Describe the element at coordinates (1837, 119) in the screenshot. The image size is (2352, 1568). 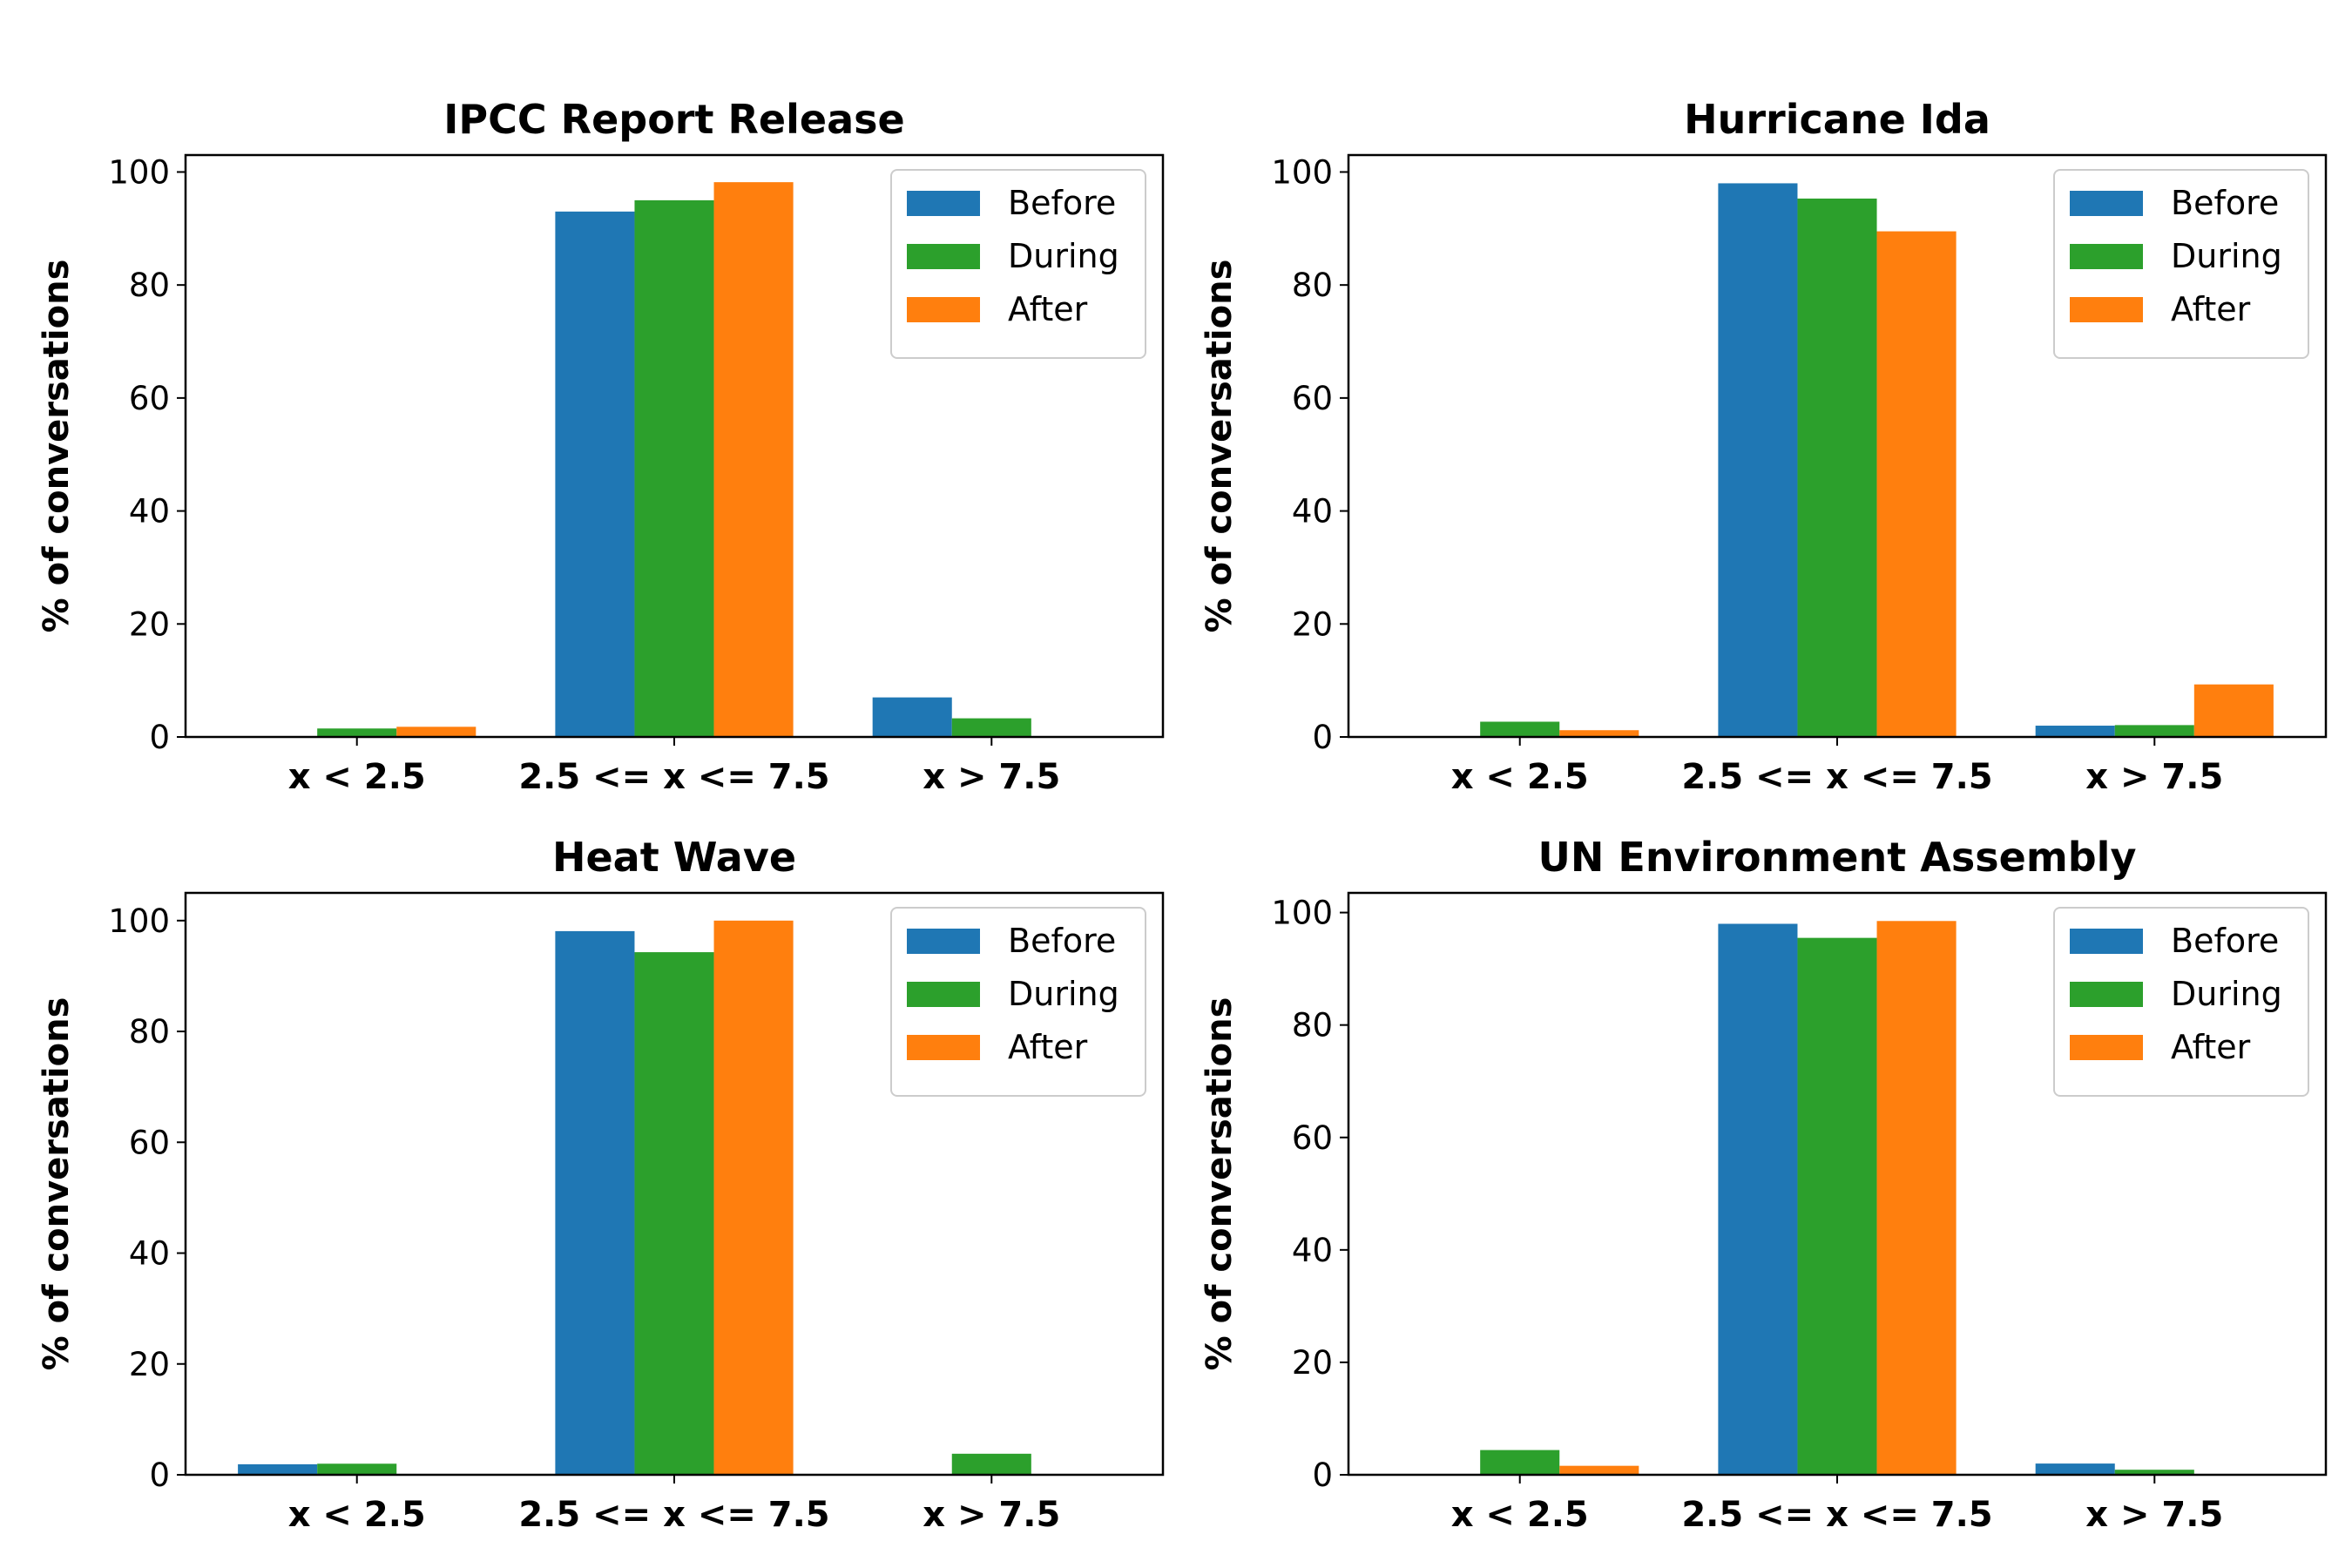
I see `chart-title: Hurricane Ida` at that location.